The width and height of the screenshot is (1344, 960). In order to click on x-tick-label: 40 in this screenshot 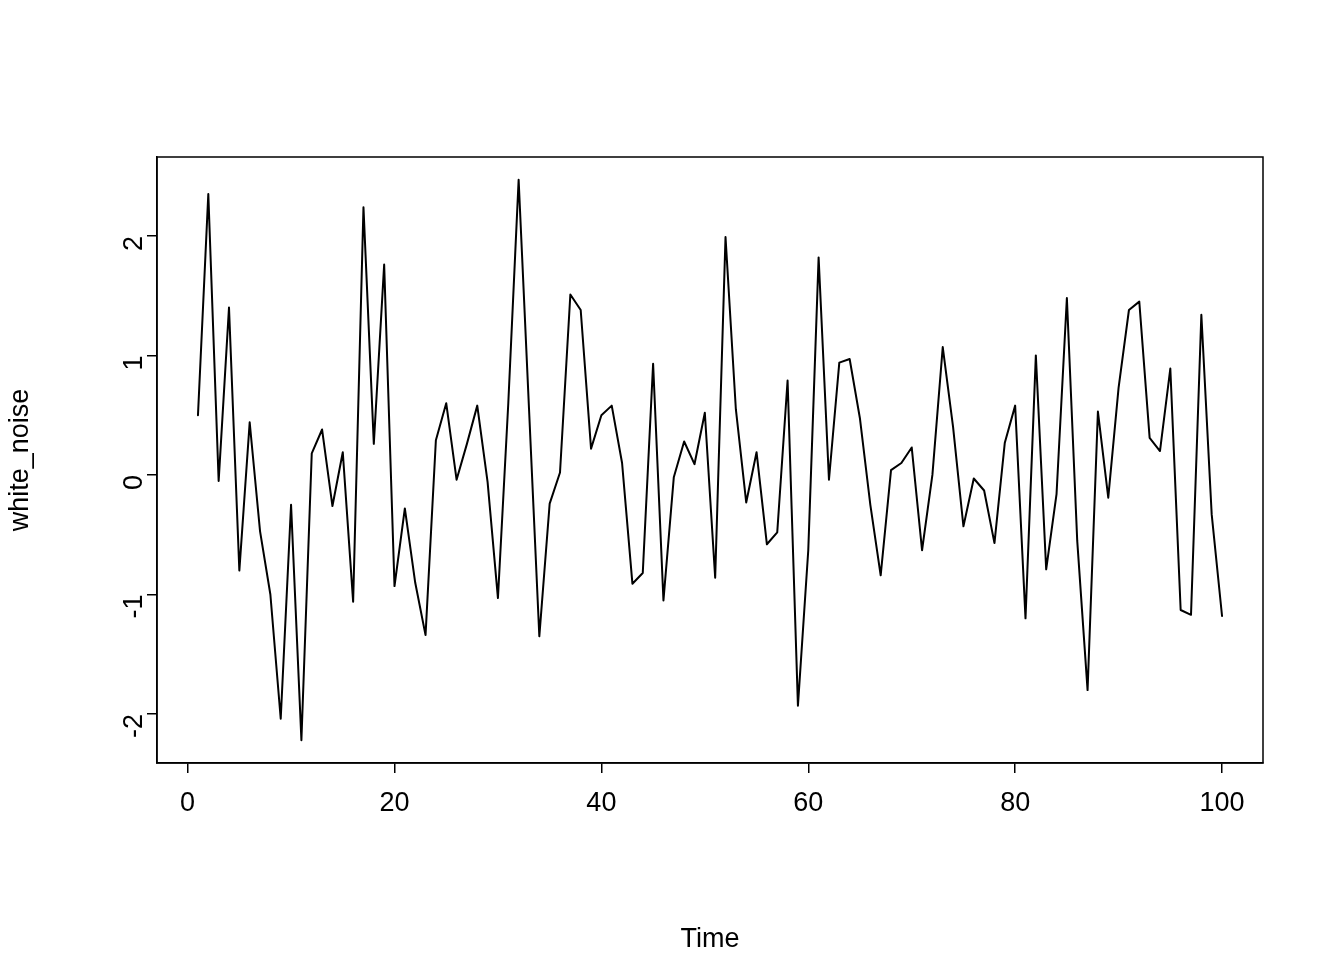, I will do `click(601, 801)`.